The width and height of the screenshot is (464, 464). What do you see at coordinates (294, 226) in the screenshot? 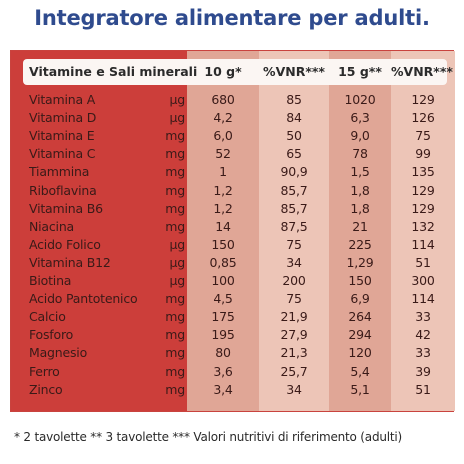
I see `cell-vnr10: 87,5` at bounding box center [294, 226].